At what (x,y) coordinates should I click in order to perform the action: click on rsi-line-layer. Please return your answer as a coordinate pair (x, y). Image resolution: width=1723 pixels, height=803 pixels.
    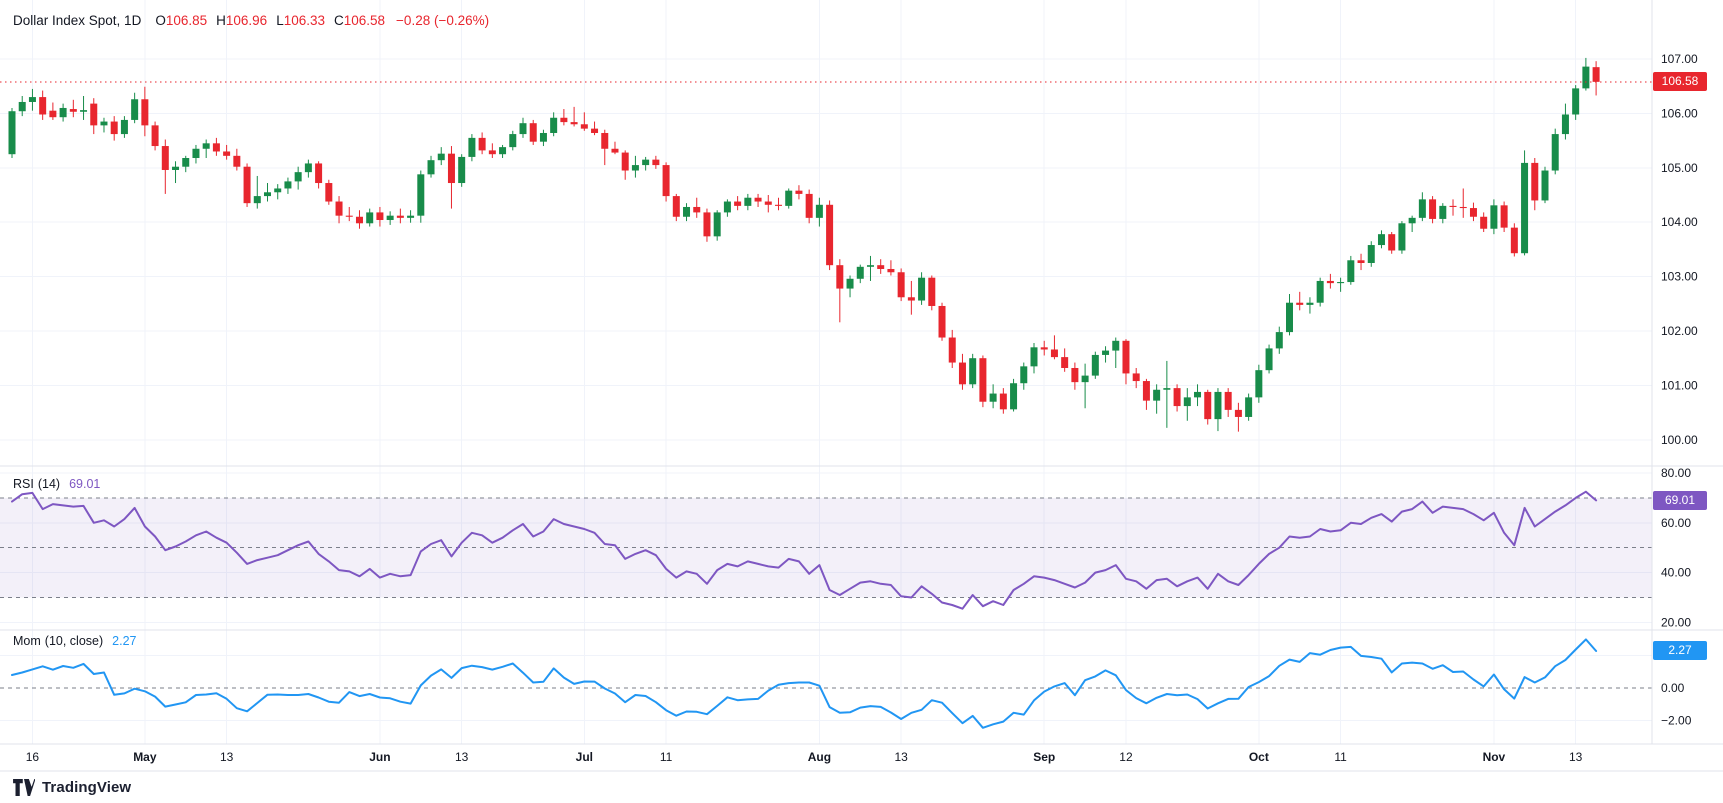
    Looking at the image, I should click on (804, 550).